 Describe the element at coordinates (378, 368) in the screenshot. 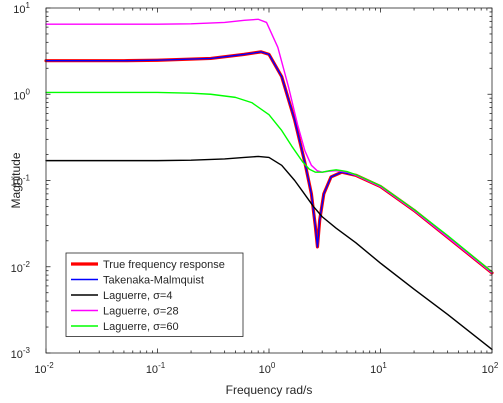

I see `x-tick-label: 10¹` at that location.